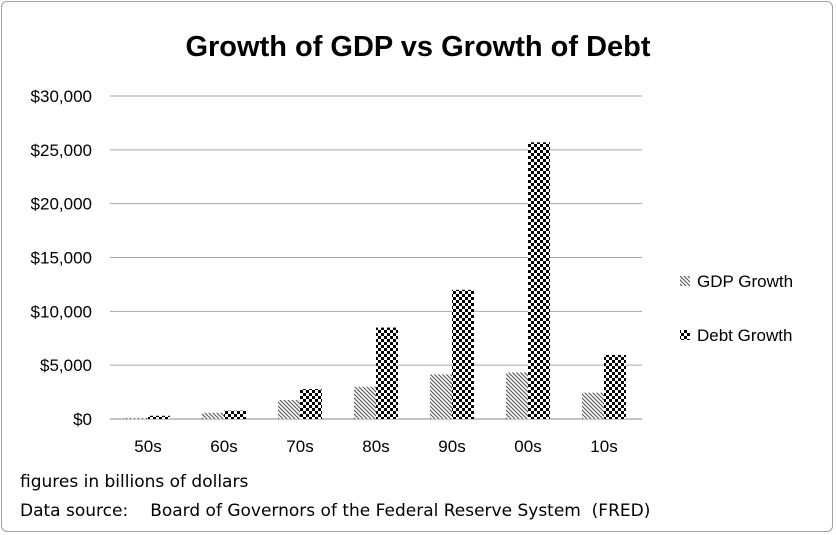 This screenshot has height=535, width=836. What do you see at coordinates (159, 417) in the screenshot?
I see `bar-debt-growth-50s` at bounding box center [159, 417].